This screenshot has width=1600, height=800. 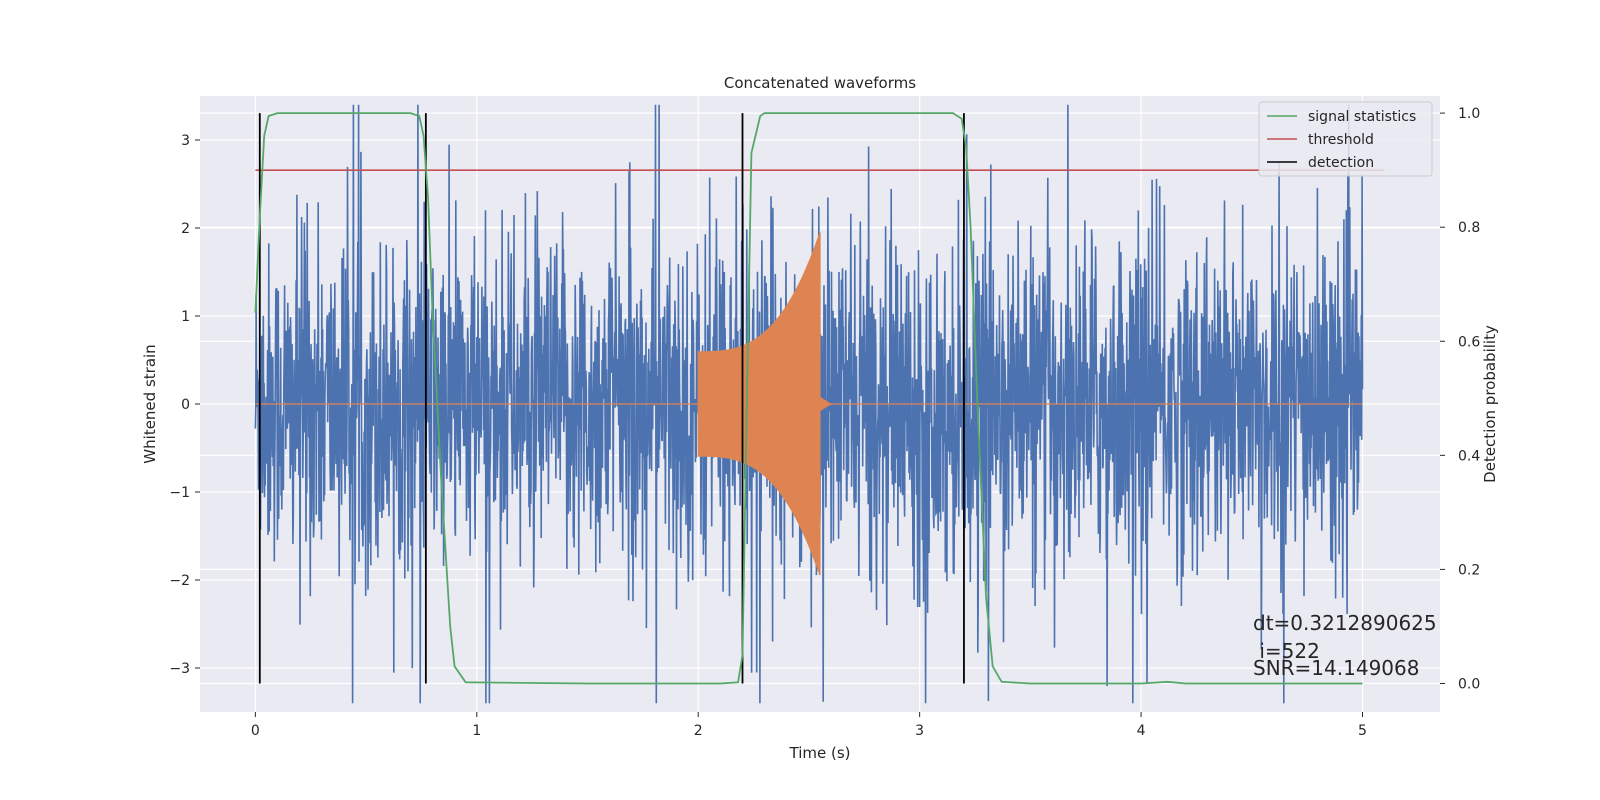 I want to click on y-tick-label-right: 0.6, so click(x=1469, y=342).